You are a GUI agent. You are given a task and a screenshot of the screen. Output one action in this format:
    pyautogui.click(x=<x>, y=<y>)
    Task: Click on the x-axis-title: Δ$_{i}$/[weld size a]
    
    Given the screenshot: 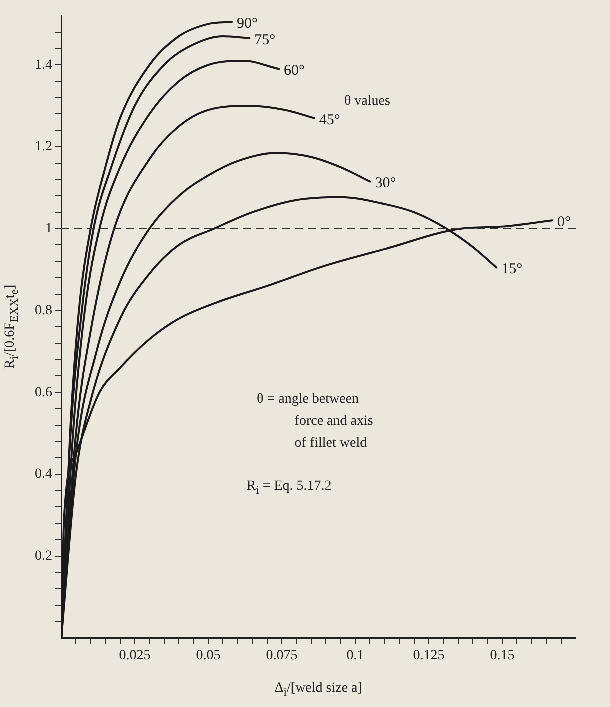 What is the action you would take?
    pyautogui.click(x=318, y=690)
    